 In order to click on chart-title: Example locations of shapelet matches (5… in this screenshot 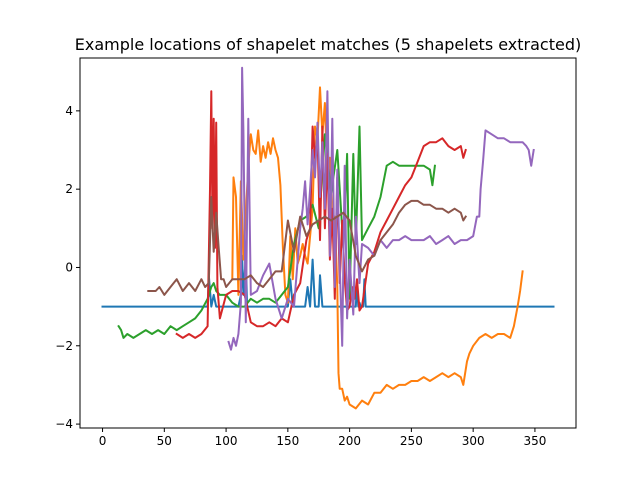, I will do `click(328, 44)`.